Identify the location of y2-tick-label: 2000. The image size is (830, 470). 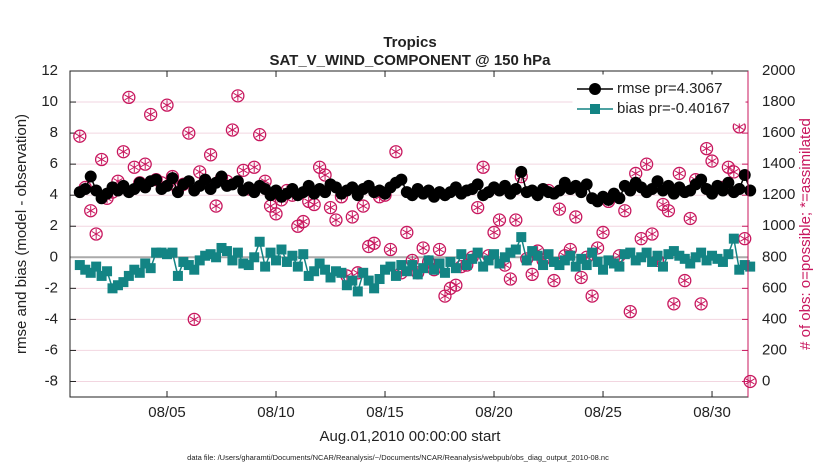
(778, 70).